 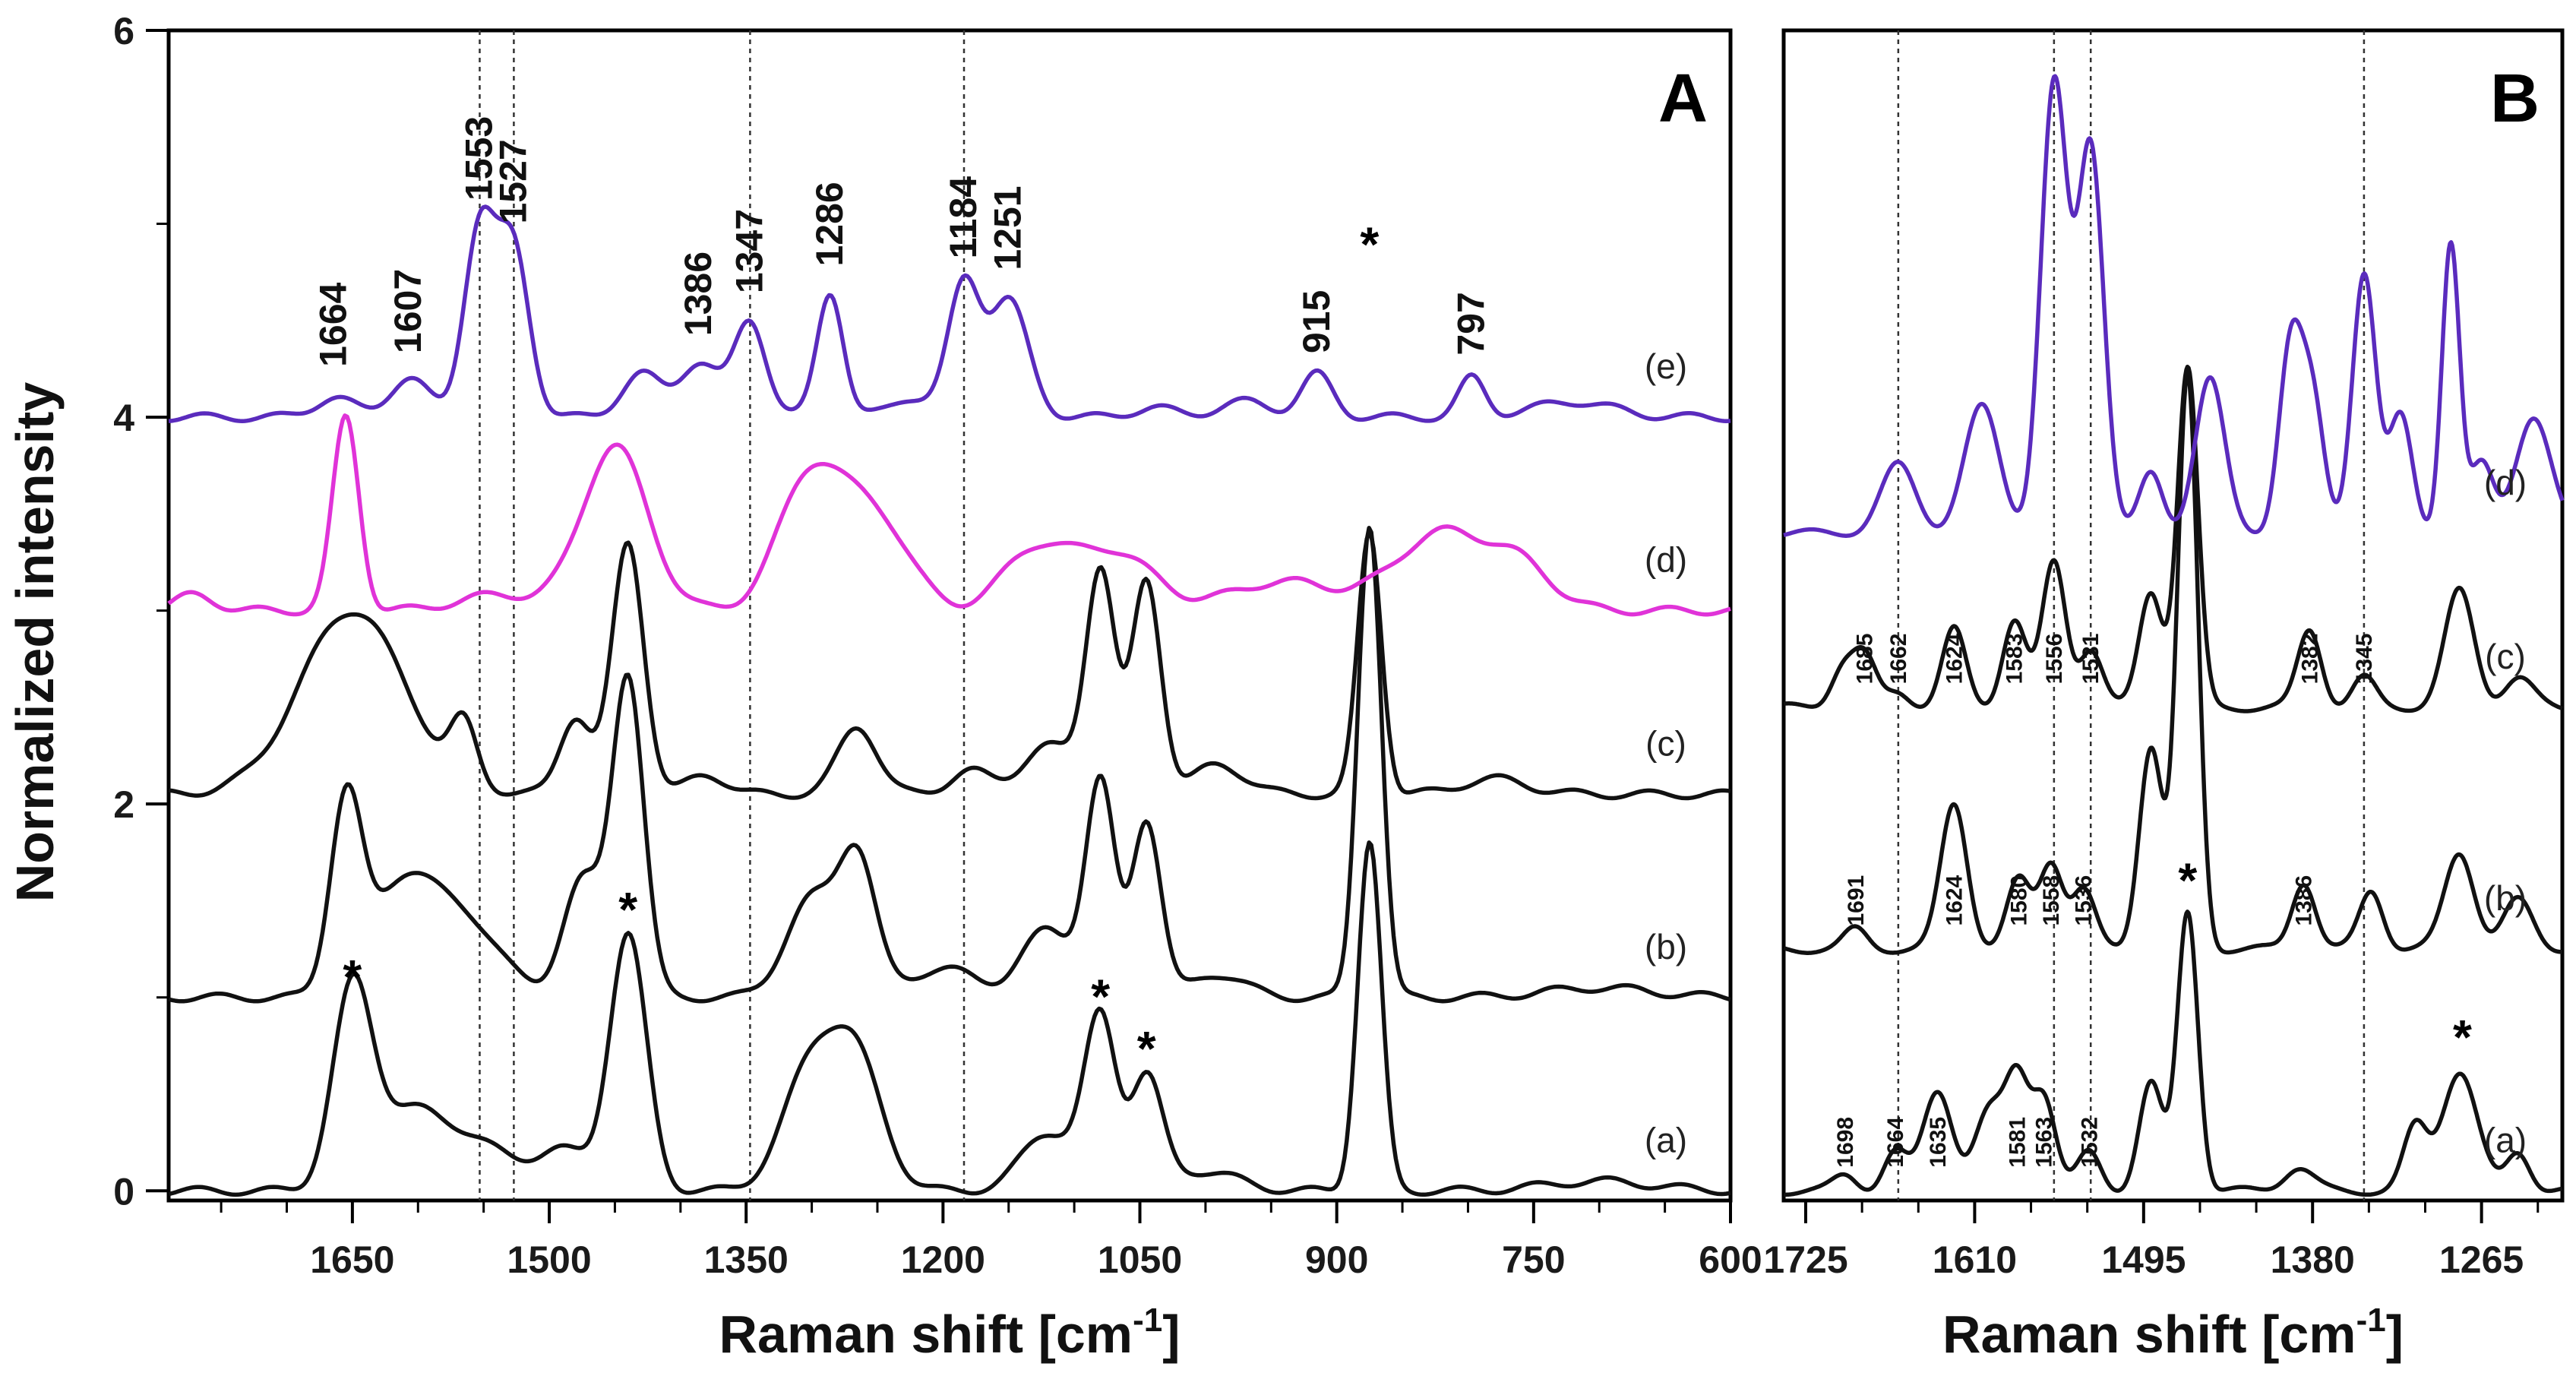 What do you see at coordinates (2143, 1259) in the screenshot?
I see `x-tick-label: 1495` at bounding box center [2143, 1259].